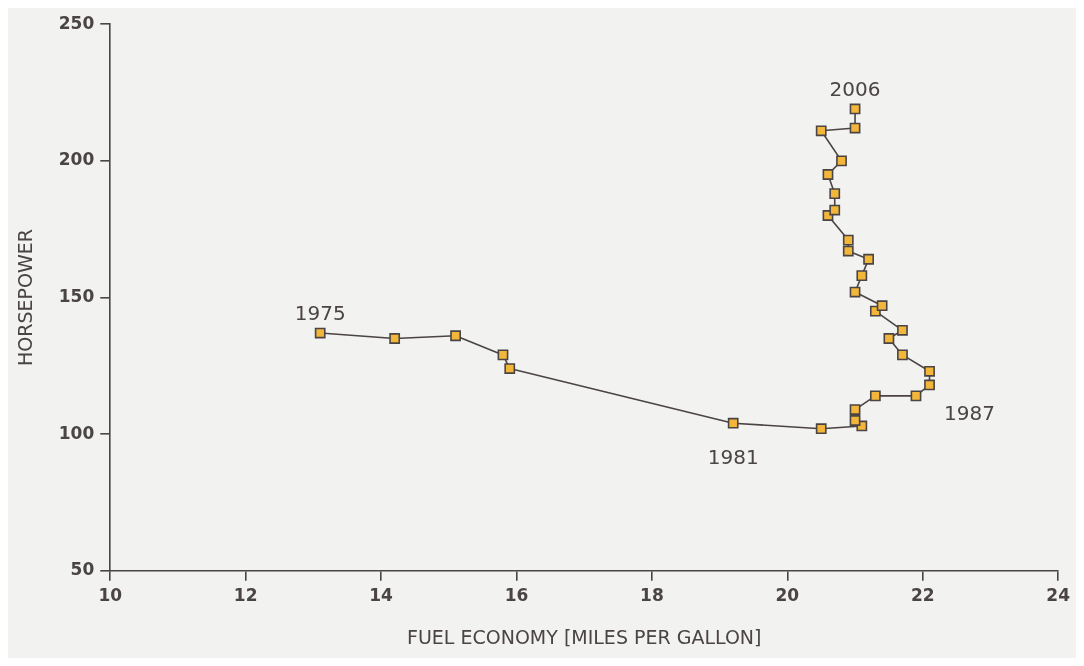 Image resolution: width=1084 pixels, height=666 pixels. I want to click on y-tick-label: 50, so click(82, 569).